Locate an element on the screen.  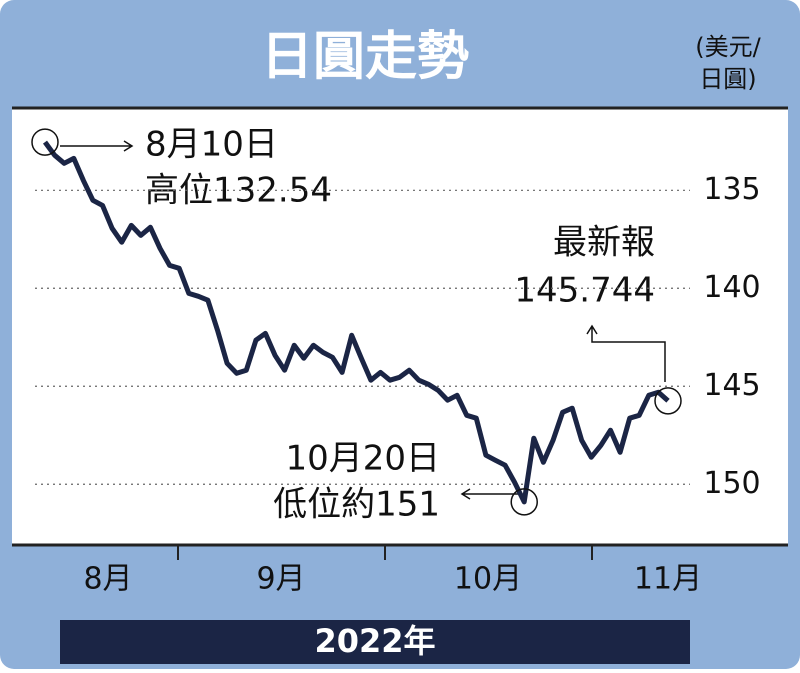
unit-label: (美元/ is located at coordinates (728, 47).